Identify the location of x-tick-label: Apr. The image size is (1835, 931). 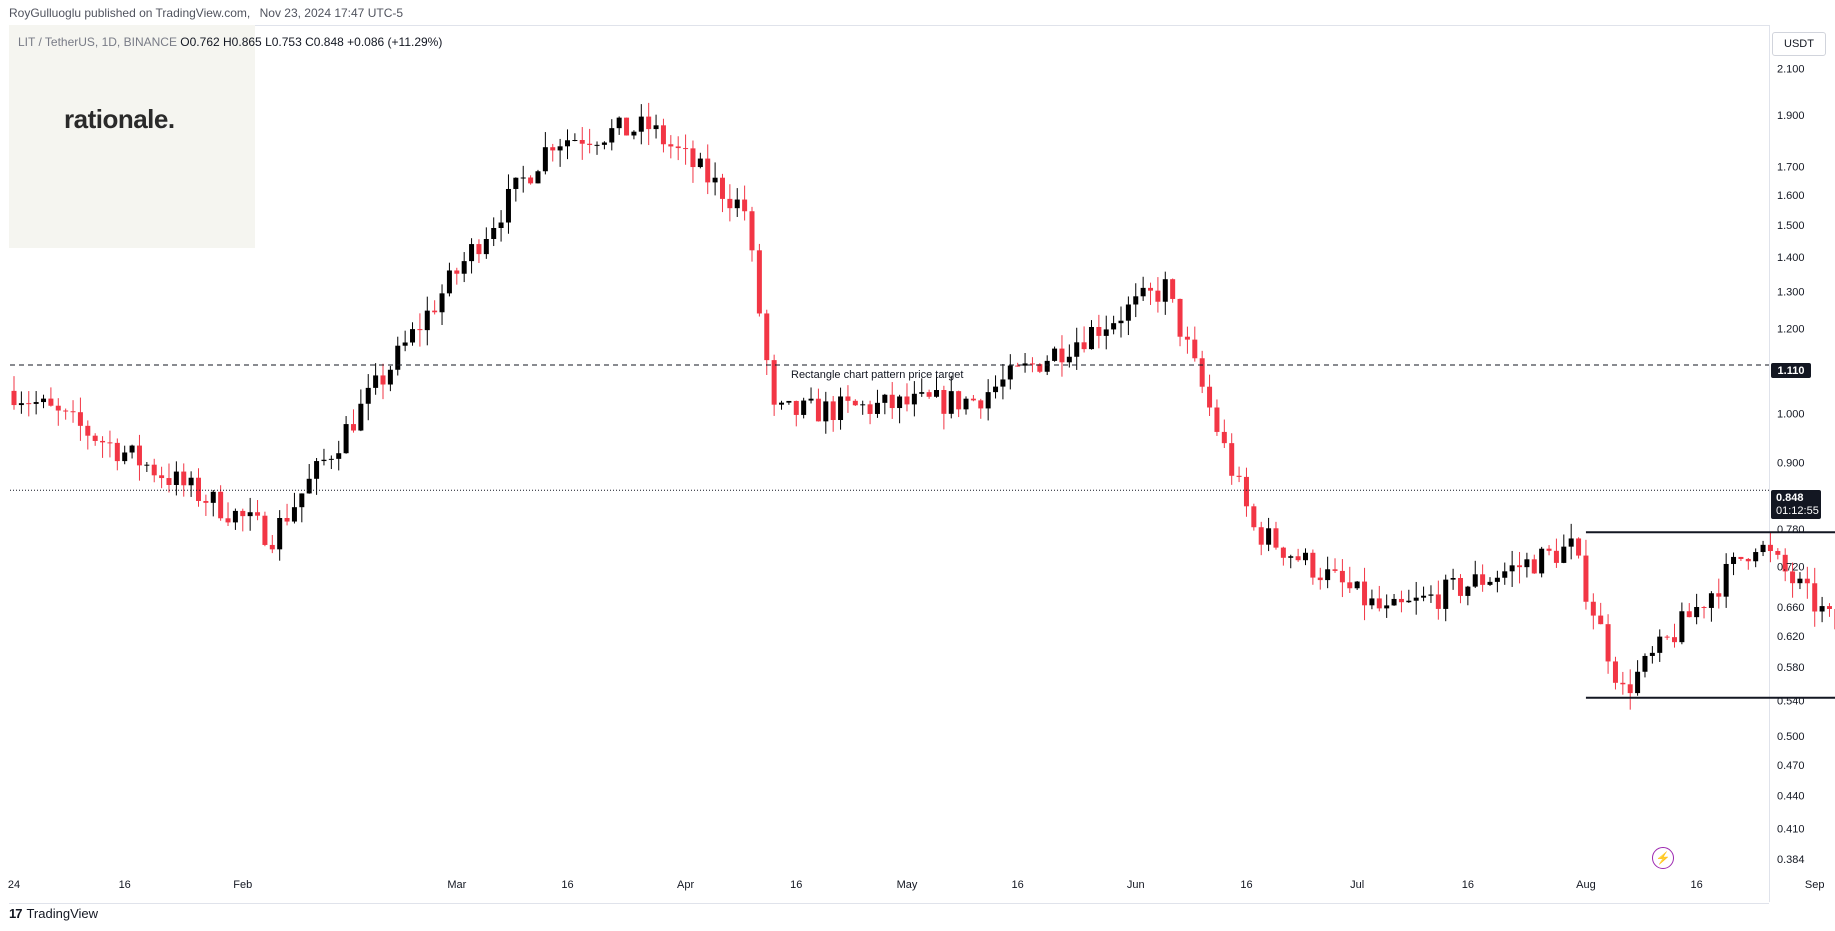
(685, 885).